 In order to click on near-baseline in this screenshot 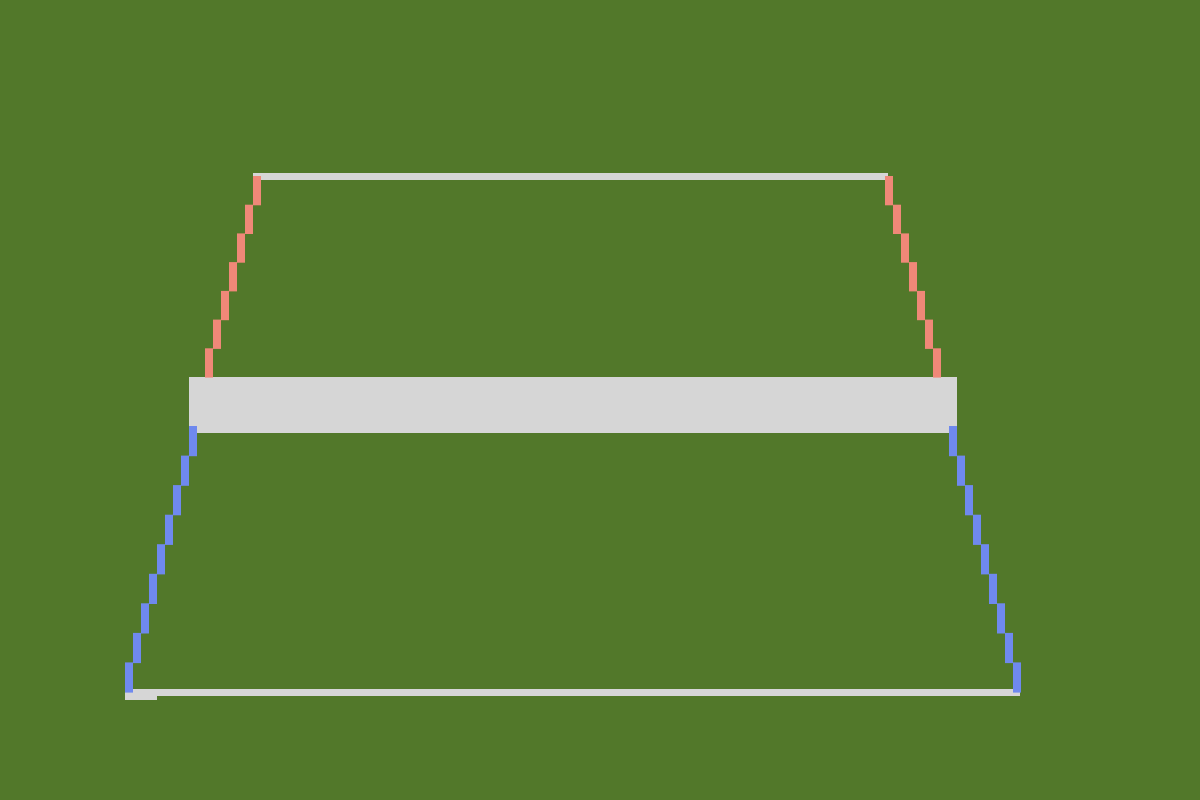, I will do `click(572, 692)`.